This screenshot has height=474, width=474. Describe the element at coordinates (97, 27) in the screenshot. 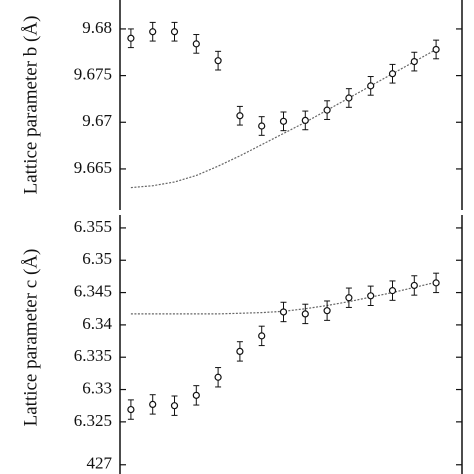

I see `y-tick-label: 9.68` at that location.